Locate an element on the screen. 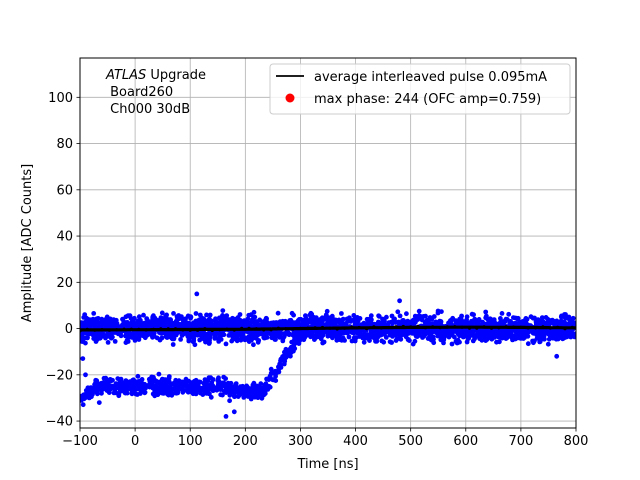  legend-label-max-phase: max phase: 244 (OFC amp=0.759) is located at coordinates (427, 99).